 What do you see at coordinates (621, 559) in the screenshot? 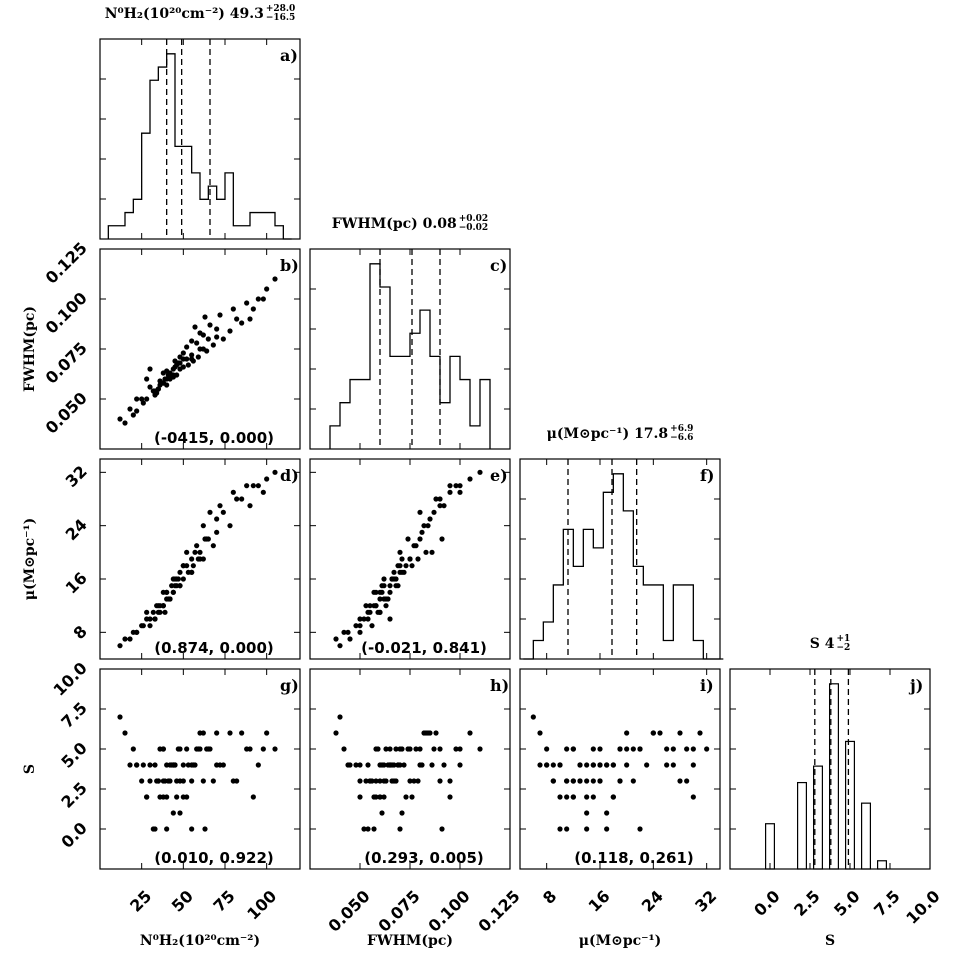
I see `panel-f: f)` at bounding box center [621, 559].